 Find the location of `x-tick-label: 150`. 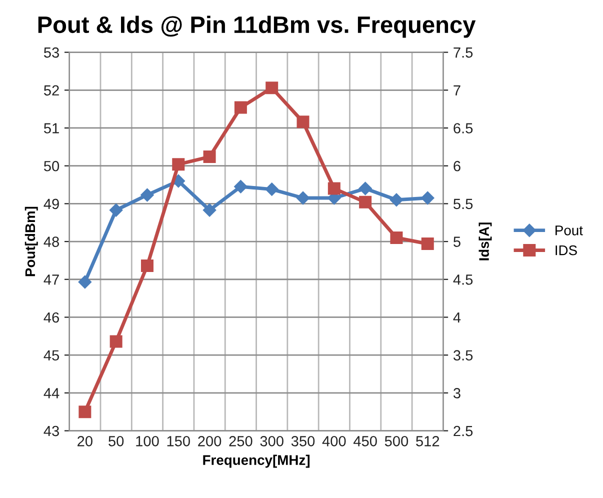

x-tick-label: 150 is located at coordinates (178, 441).